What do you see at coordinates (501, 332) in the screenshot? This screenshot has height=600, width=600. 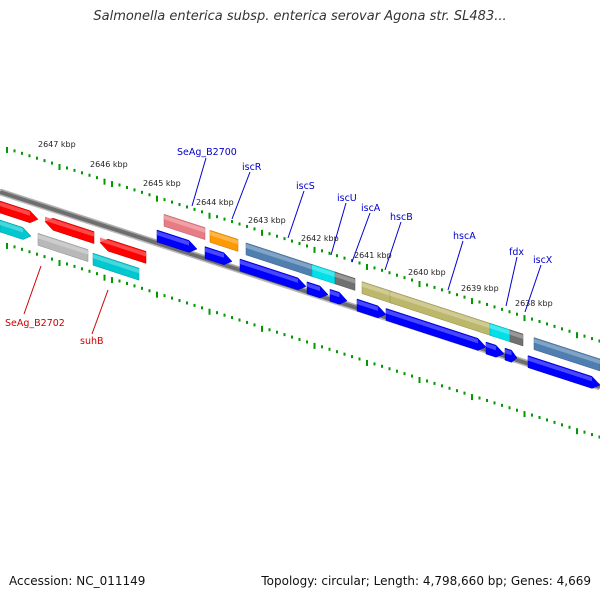 I see `gene-block-fdx` at bounding box center [501, 332].